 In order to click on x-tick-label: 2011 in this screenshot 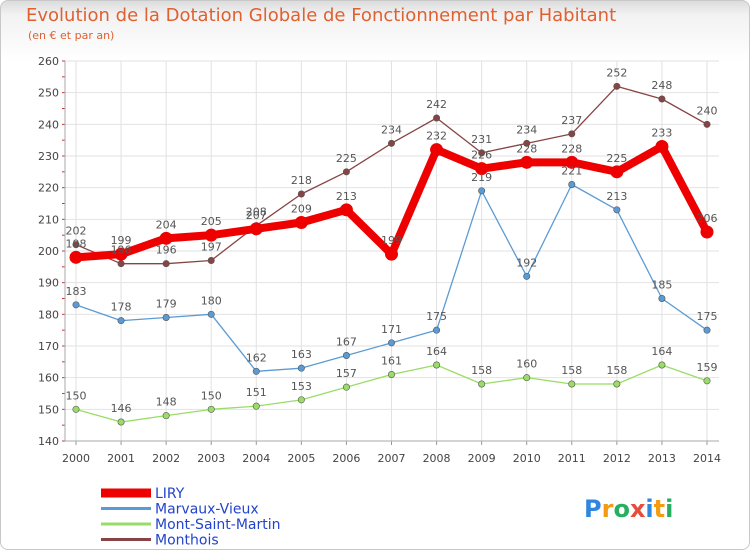, I will do `click(572, 458)`.